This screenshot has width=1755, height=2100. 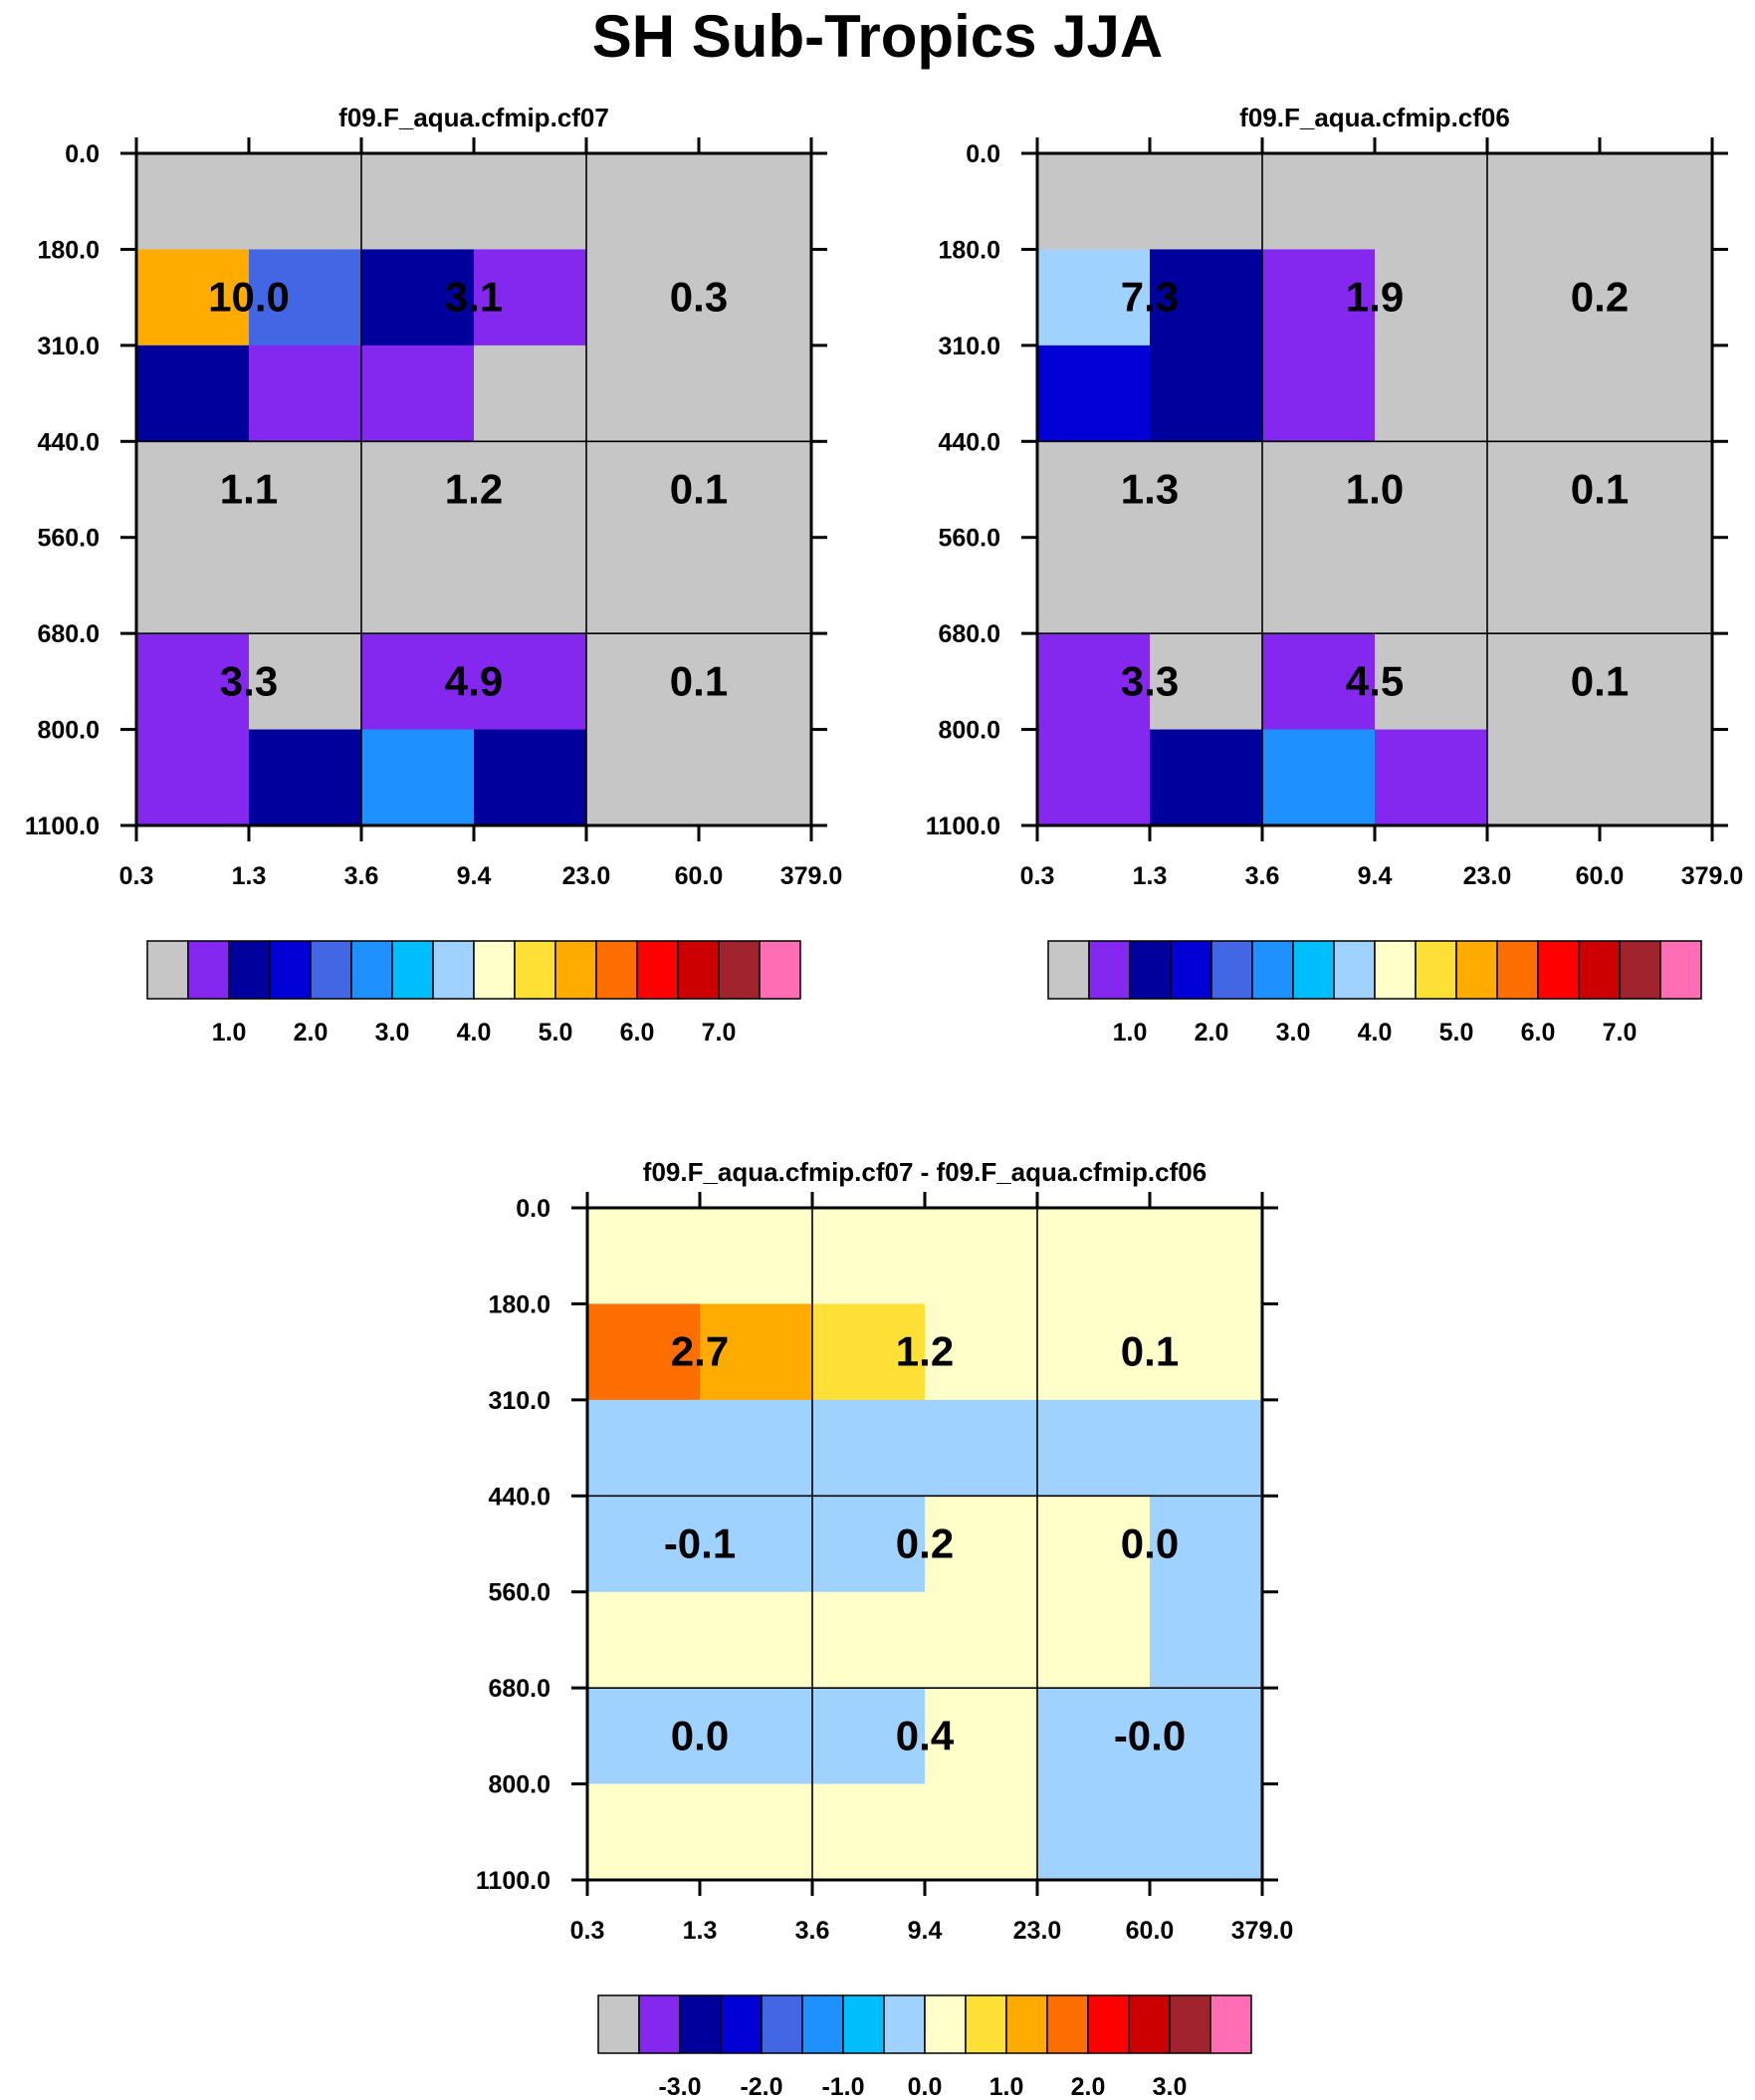 What do you see at coordinates (924, 2047) in the screenshot?
I see `colorbar: -3.0 -2.0 -1.0 0.0 1.0 2.0 3.0` at bounding box center [924, 2047].